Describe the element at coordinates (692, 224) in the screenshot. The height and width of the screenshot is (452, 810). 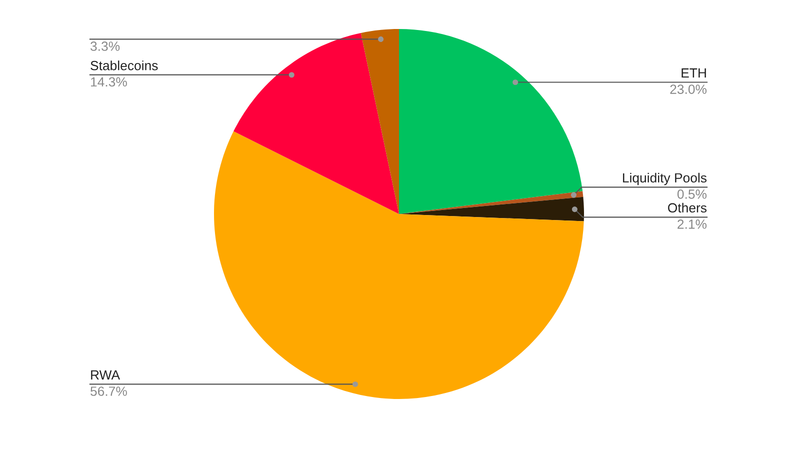
I see `data-label: 2.1%` at that location.